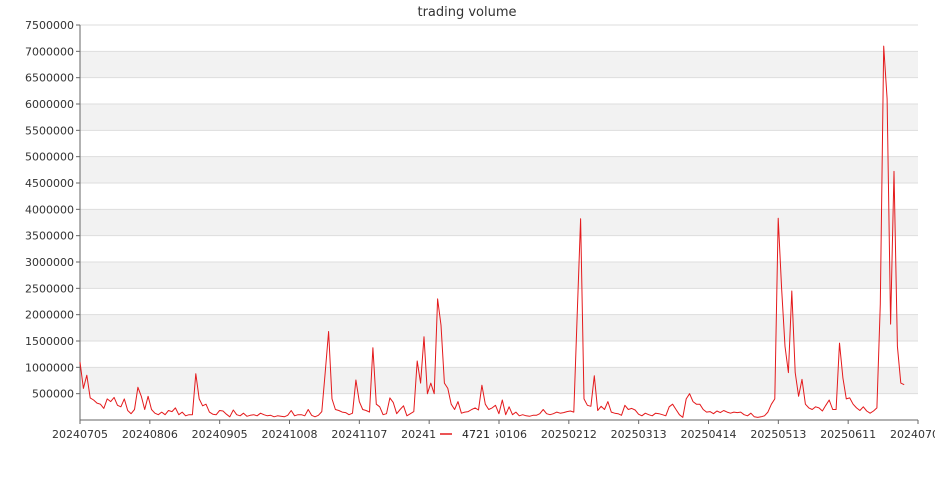 The height and width of the screenshot is (500, 935). I want to click on y-tick-label: 7500000, so click(49, 25).